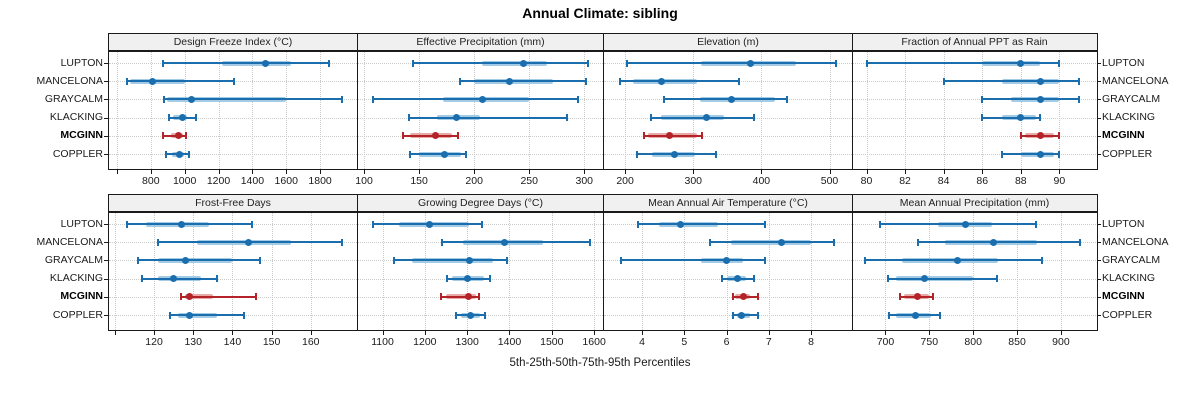  What do you see at coordinates (286, 181) in the screenshot?
I see `axis-tick-label: 1600` at bounding box center [286, 181].